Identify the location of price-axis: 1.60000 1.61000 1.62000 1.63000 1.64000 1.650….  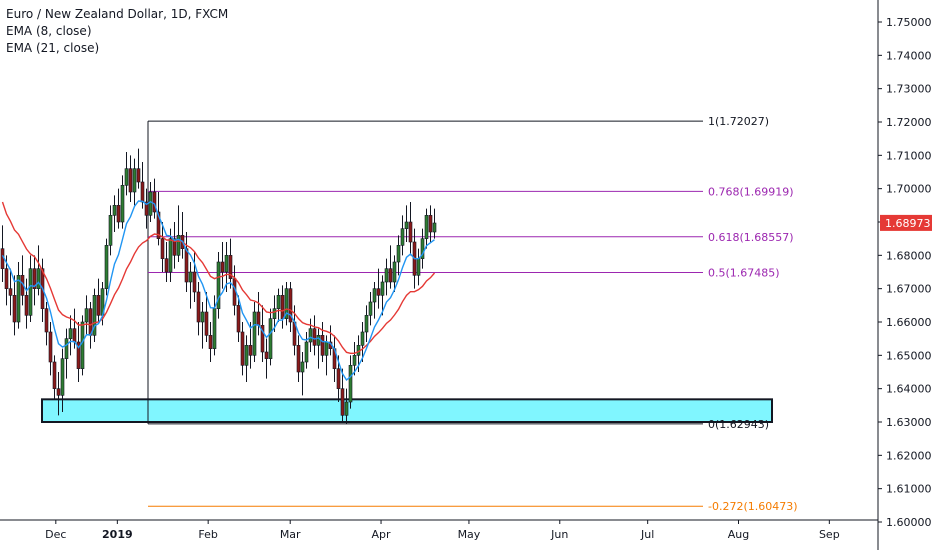
(904, 275).